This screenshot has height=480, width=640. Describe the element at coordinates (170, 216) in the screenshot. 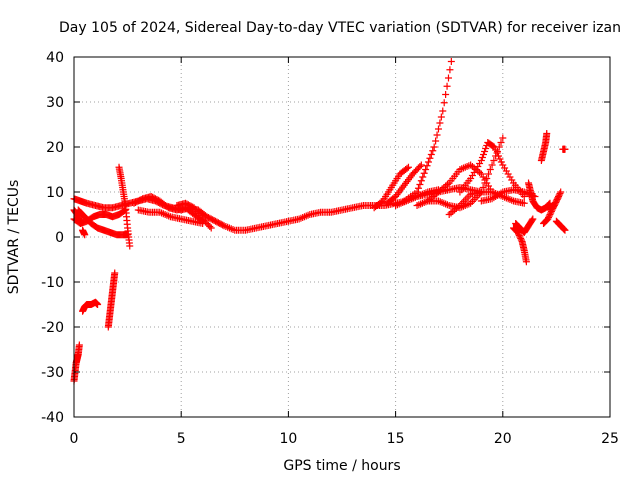

I see `series-arc-4h` at that location.